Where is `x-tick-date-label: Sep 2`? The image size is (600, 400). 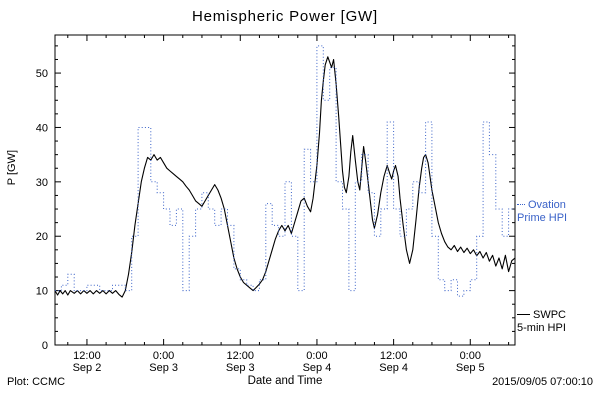 x-tick-date-label: Sep 2 is located at coordinates (87, 368).